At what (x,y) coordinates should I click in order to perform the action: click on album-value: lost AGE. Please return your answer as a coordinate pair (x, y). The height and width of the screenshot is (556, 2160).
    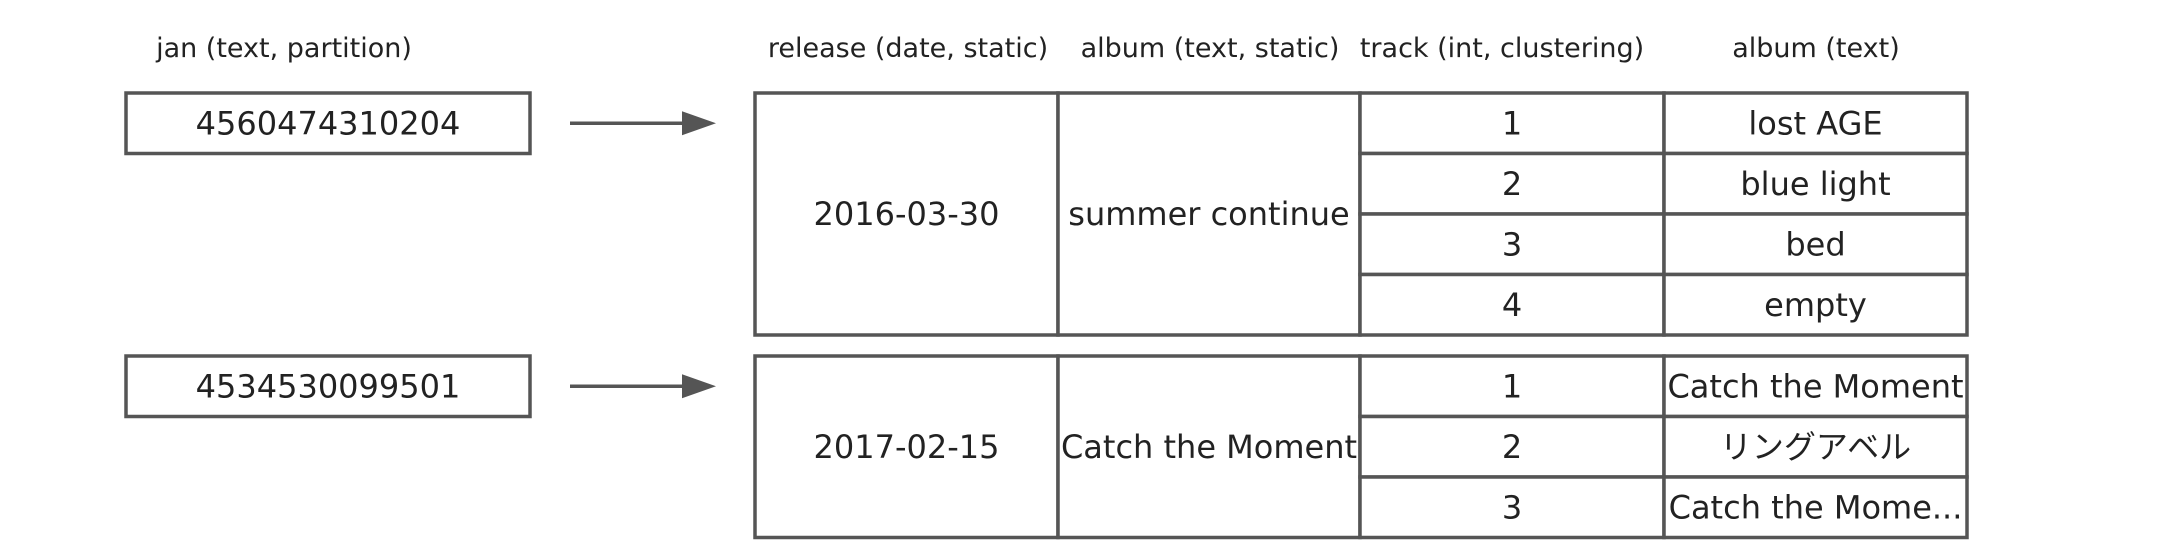
    Looking at the image, I should click on (1815, 123).